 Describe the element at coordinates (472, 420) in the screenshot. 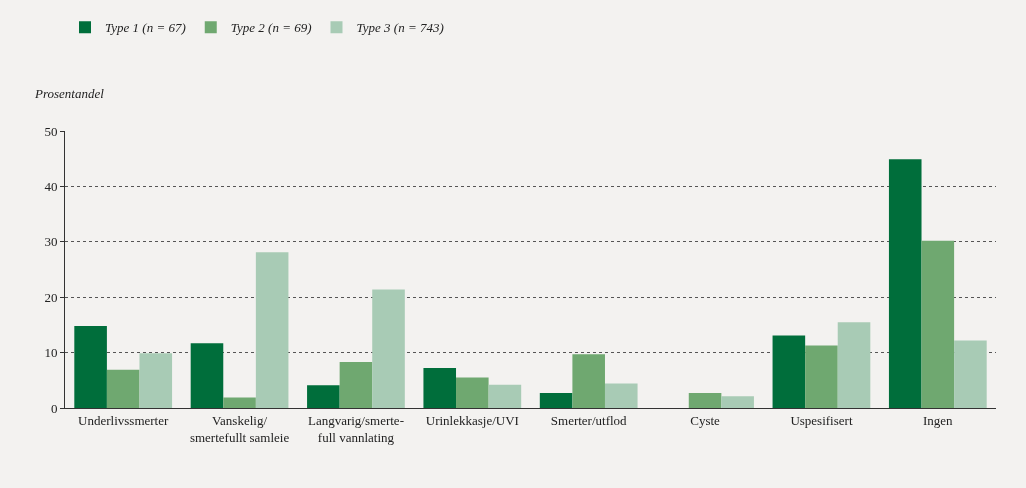

I see `x-tick-label: Urinlekkasje/UVI` at that location.